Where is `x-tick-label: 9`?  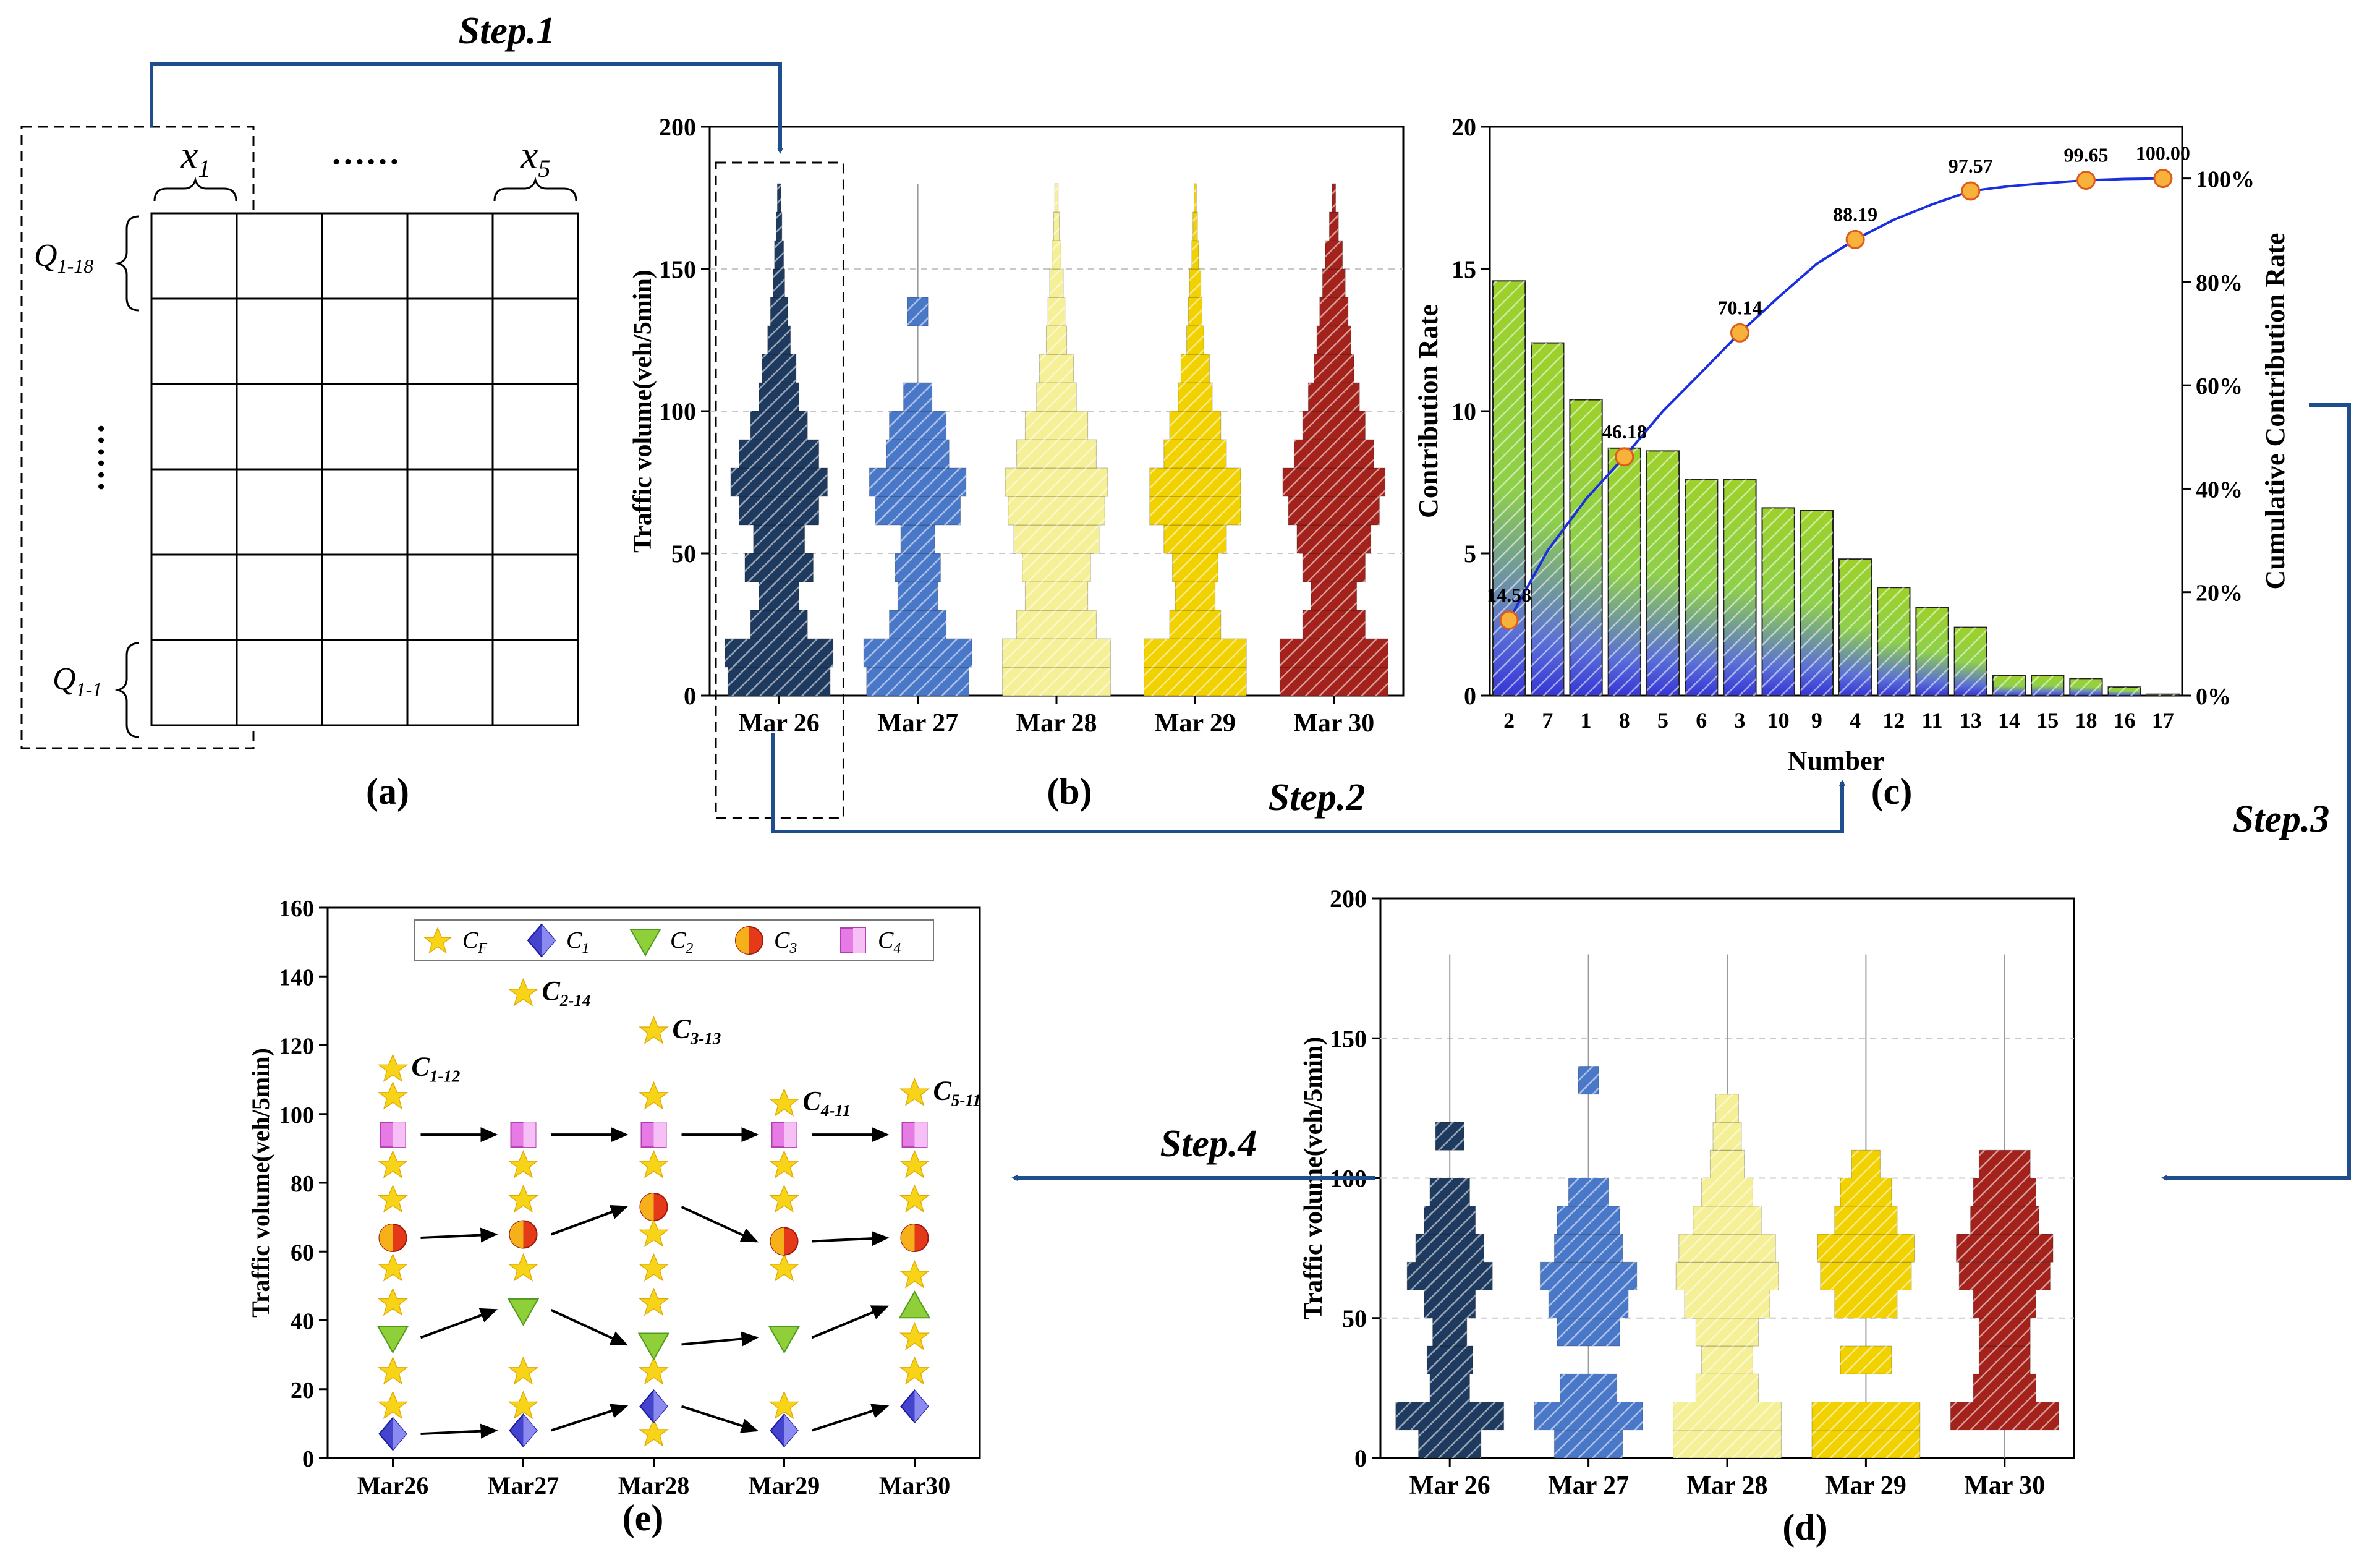 x-tick-label: 9 is located at coordinates (1817, 721).